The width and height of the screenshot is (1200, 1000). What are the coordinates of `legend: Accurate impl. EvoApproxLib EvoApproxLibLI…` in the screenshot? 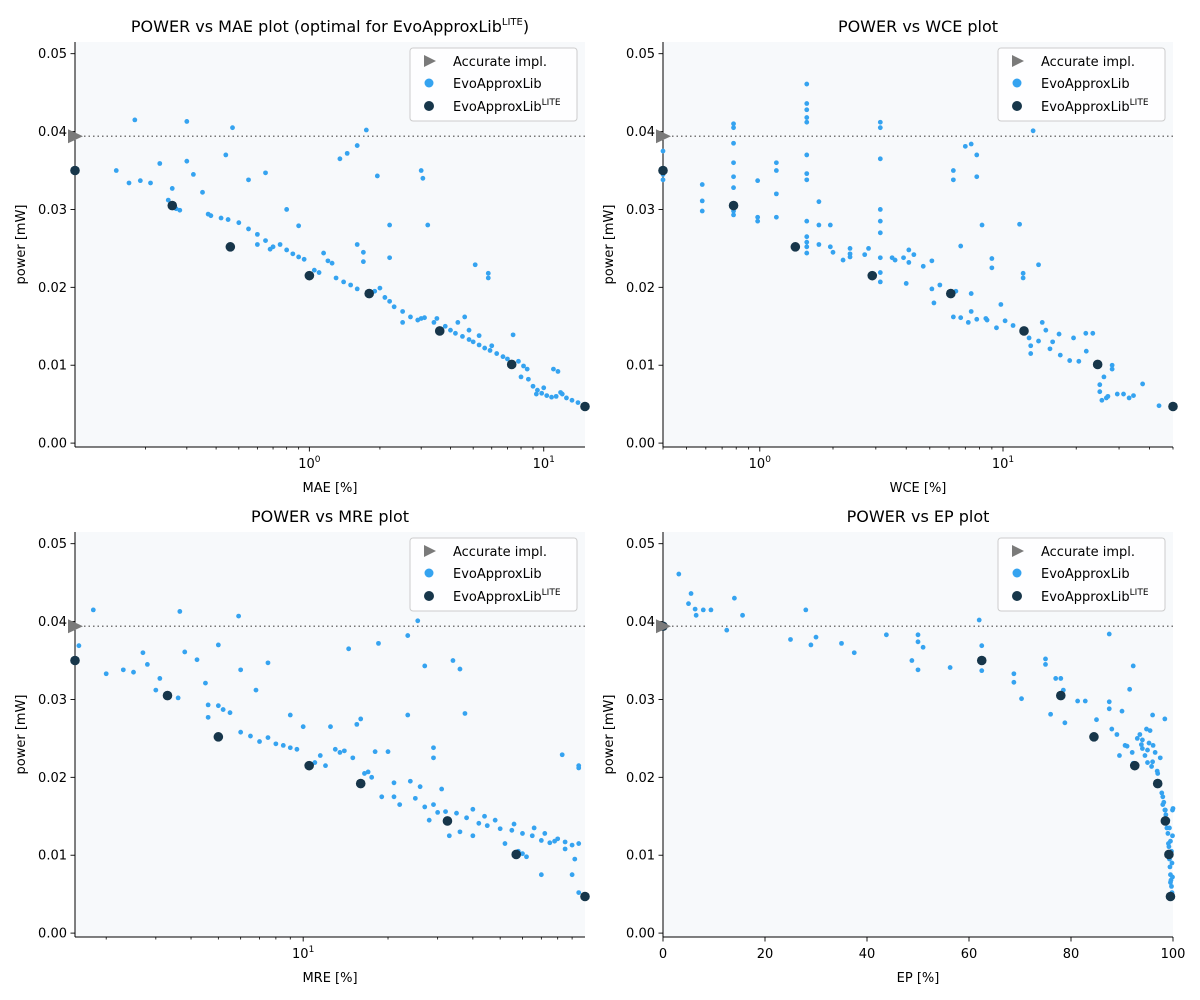 It's located at (493, 84).